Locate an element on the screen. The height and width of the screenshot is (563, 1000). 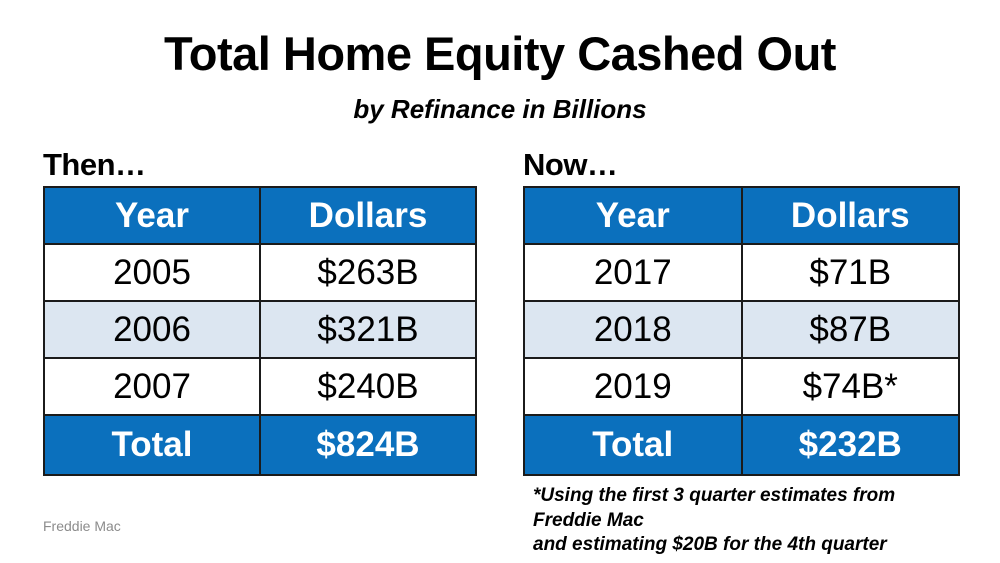
footnote-line: and estimating $20B for the 4th quarter is located at coordinates (710, 545).